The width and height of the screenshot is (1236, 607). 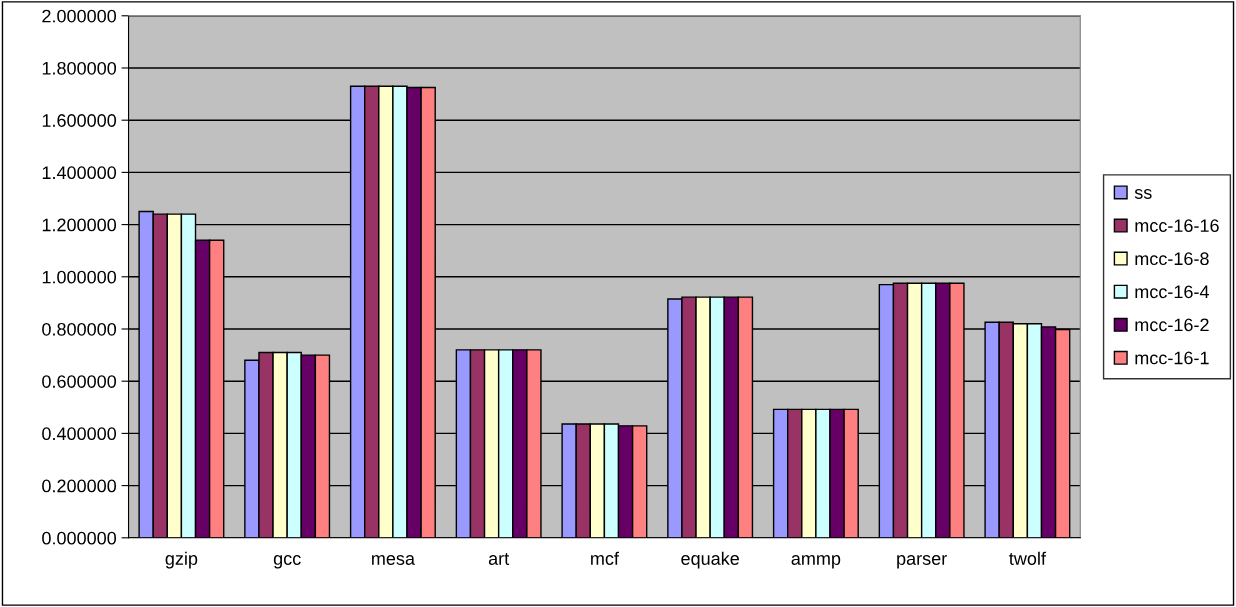 I want to click on x-tick-label: twolf, so click(x=1027, y=558).